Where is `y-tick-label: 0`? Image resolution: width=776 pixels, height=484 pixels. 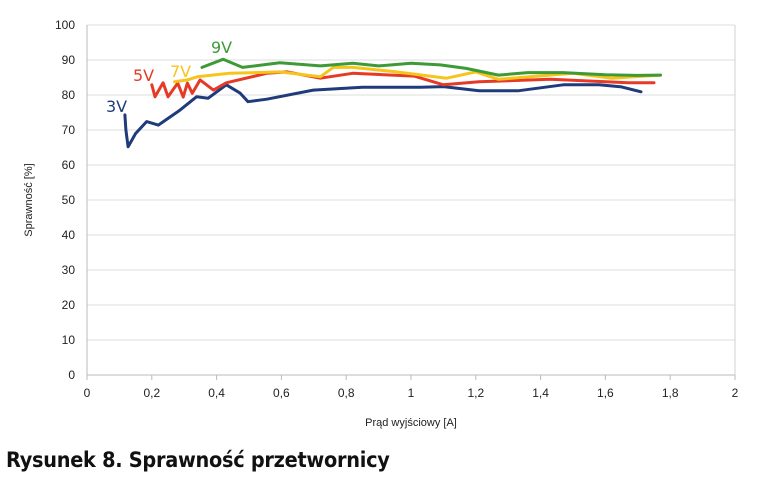 y-tick-label: 0 is located at coordinates (71, 375).